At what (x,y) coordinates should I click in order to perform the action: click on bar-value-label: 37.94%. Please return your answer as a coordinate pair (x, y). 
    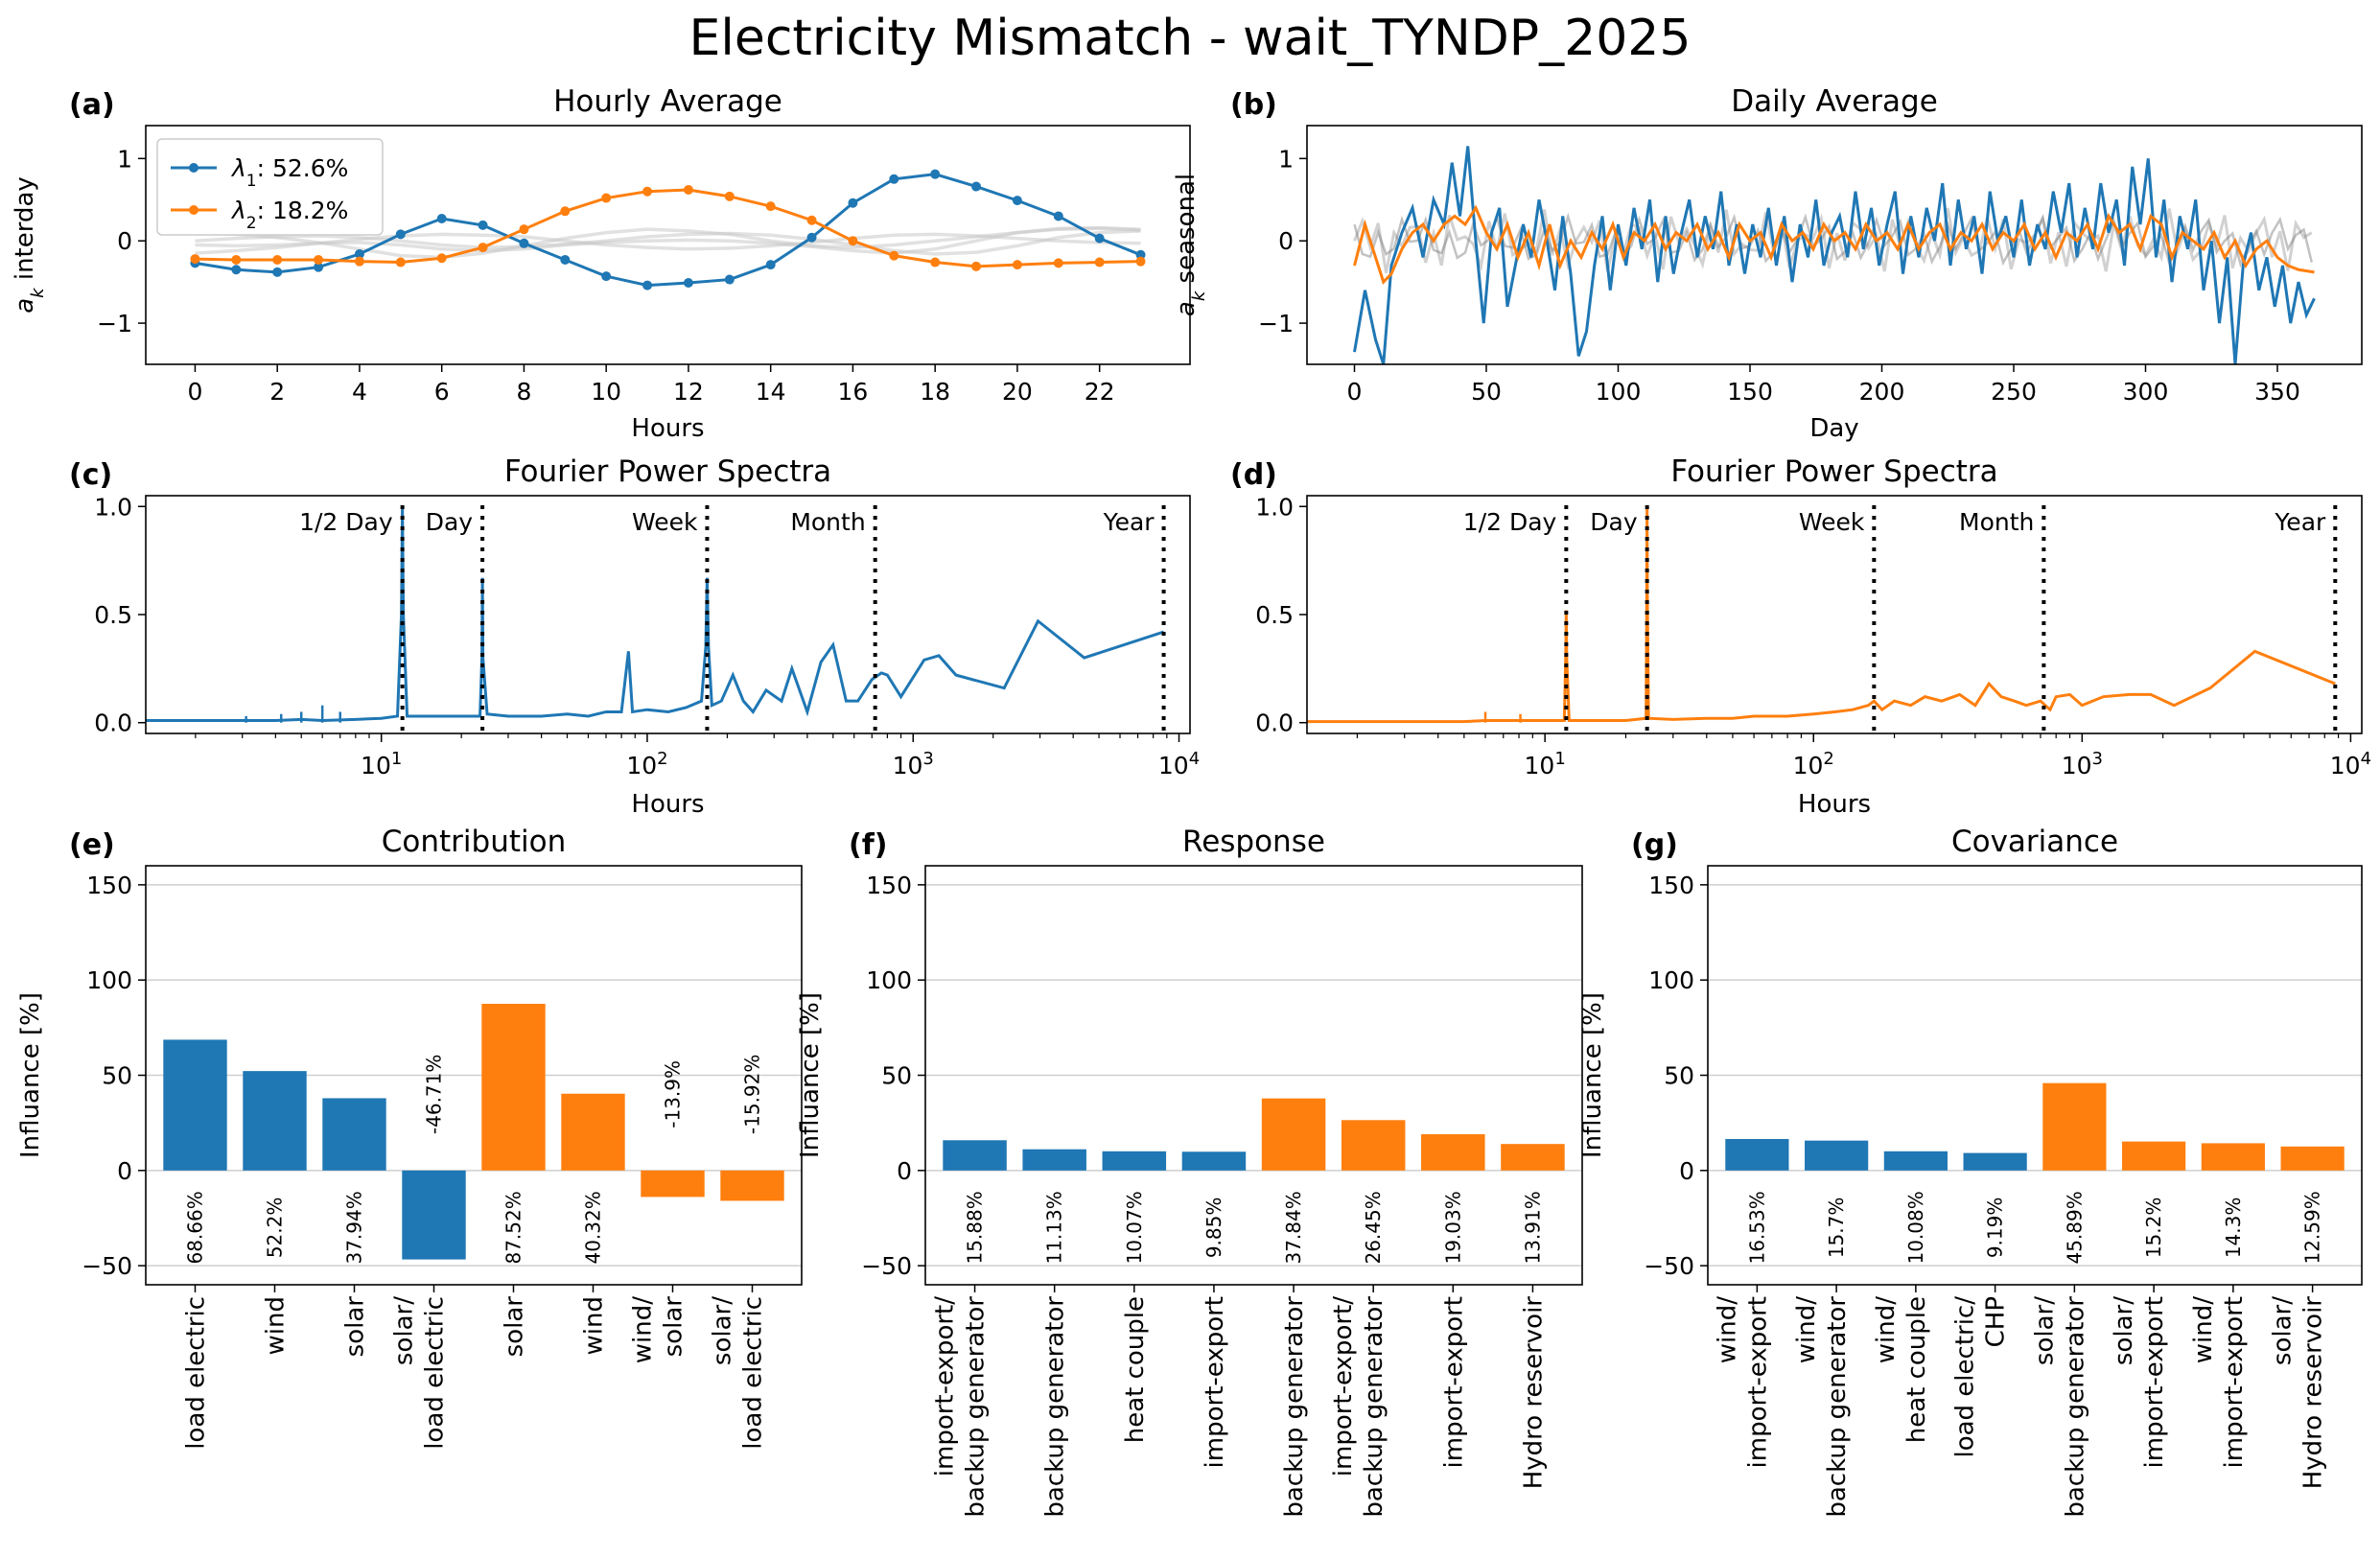
    Looking at the image, I should click on (354, 1228).